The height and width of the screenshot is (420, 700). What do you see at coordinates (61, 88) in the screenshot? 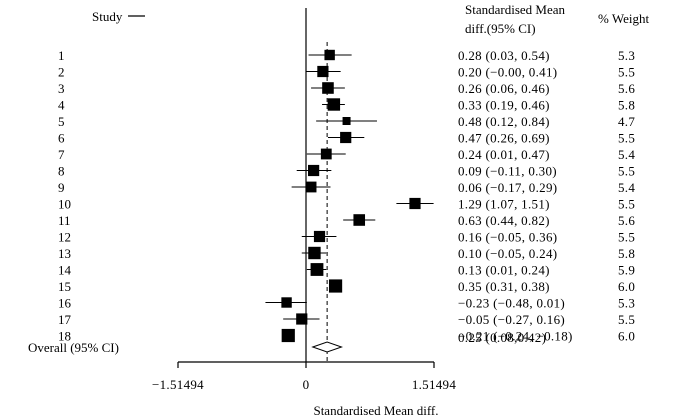
I see `study-id: 3` at bounding box center [61, 88].